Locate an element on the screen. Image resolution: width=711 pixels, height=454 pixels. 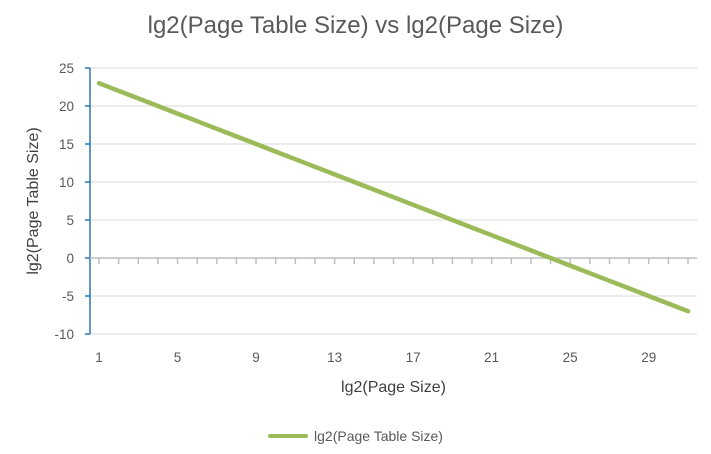
x-tick-label: 25 is located at coordinates (570, 357).